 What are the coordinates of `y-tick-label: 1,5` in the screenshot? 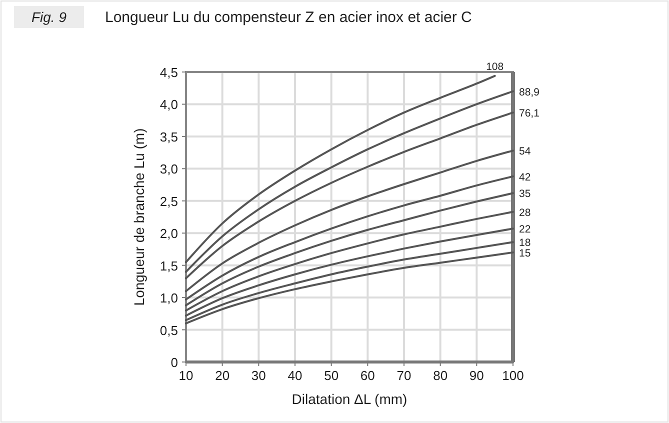 It's located at (169, 266).